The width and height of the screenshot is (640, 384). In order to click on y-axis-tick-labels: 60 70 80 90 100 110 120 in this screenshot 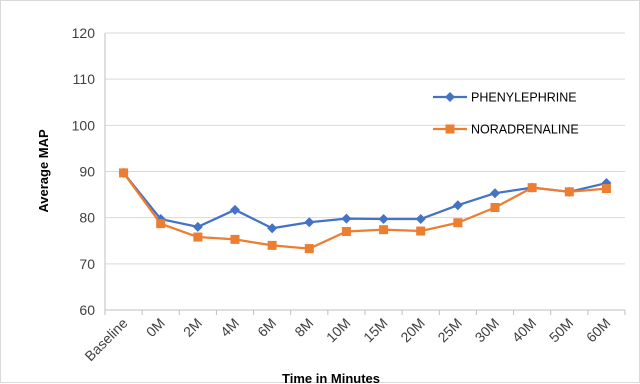, I will do `click(84, 171)`.